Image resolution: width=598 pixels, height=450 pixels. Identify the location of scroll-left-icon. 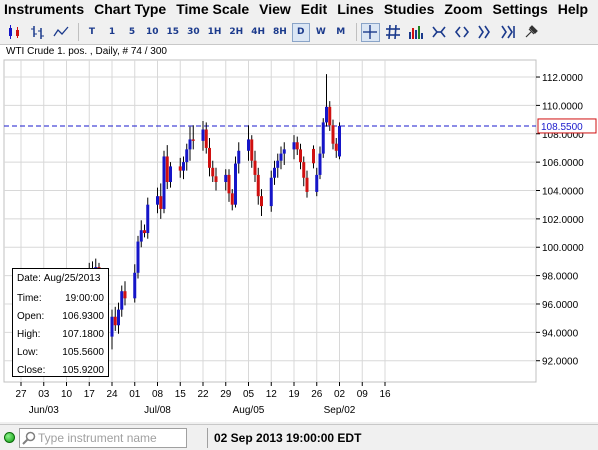
(485, 32).